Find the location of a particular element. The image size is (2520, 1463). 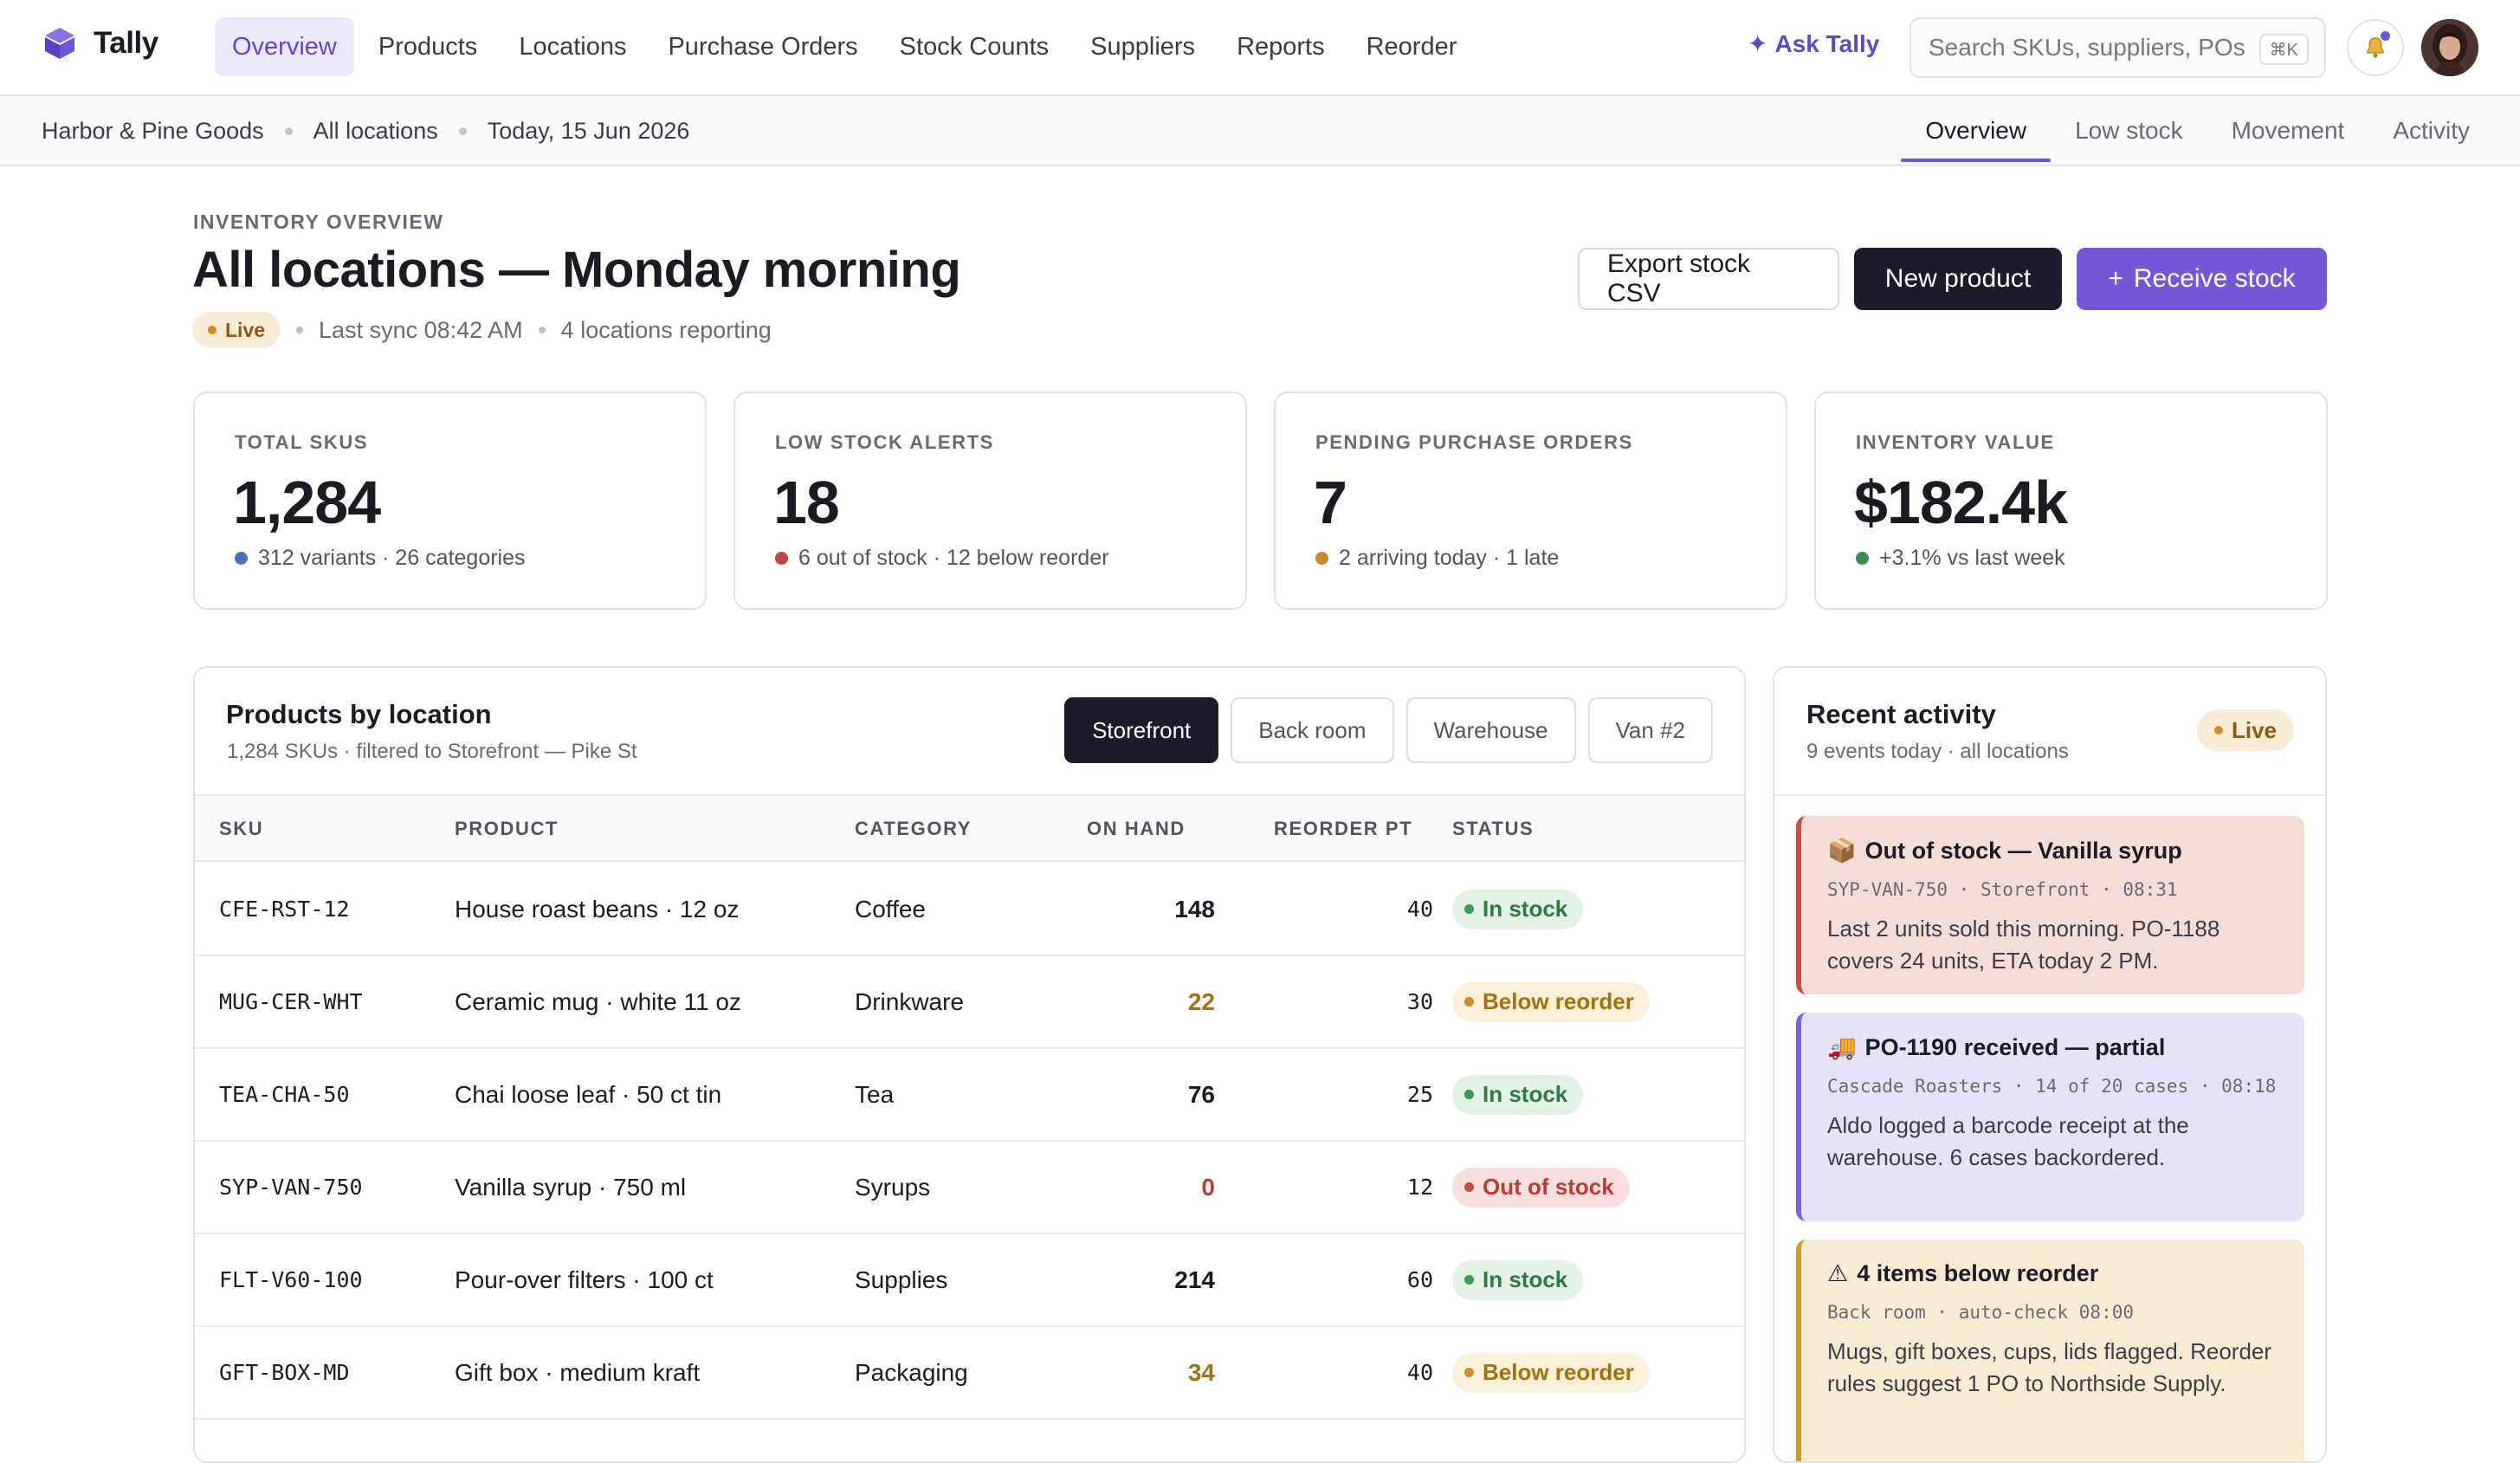

tab-movement: Movement is located at coordinates (2288, 130).